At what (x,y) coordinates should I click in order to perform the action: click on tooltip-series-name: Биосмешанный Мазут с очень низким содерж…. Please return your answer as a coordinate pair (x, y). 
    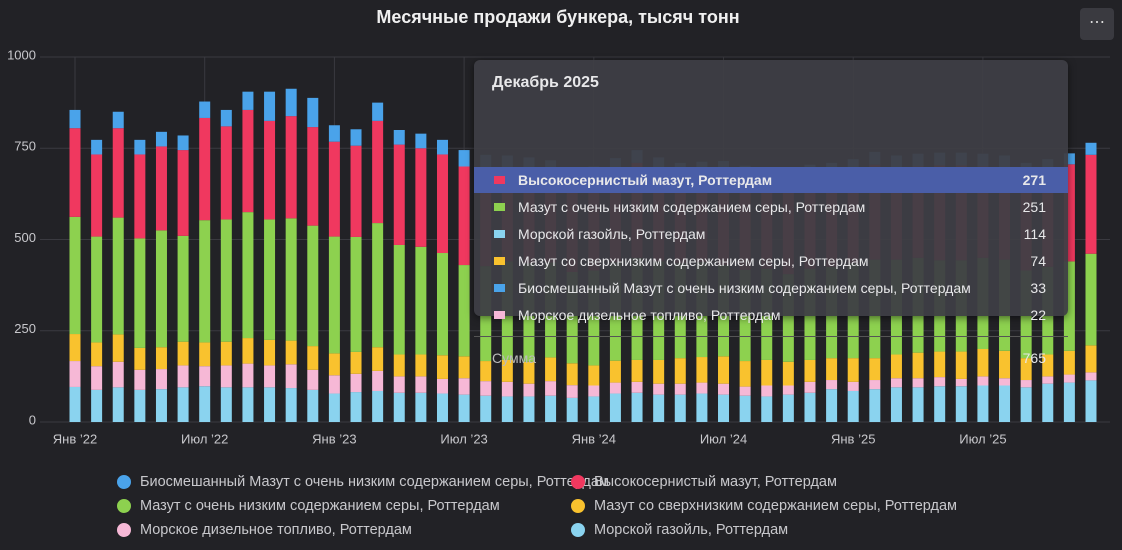
    Looking at the image, I should click on (744, 288).